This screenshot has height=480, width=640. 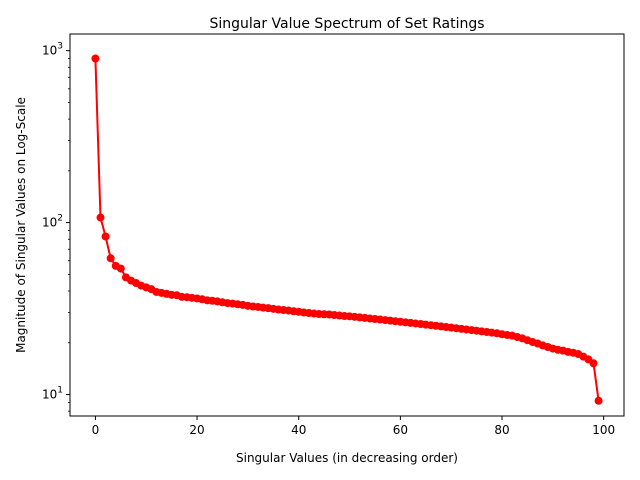 What do you see at coordinates (400, 430) in the screenshot?
I see `x-tick-label: 60` at bounding box center [400, 430].